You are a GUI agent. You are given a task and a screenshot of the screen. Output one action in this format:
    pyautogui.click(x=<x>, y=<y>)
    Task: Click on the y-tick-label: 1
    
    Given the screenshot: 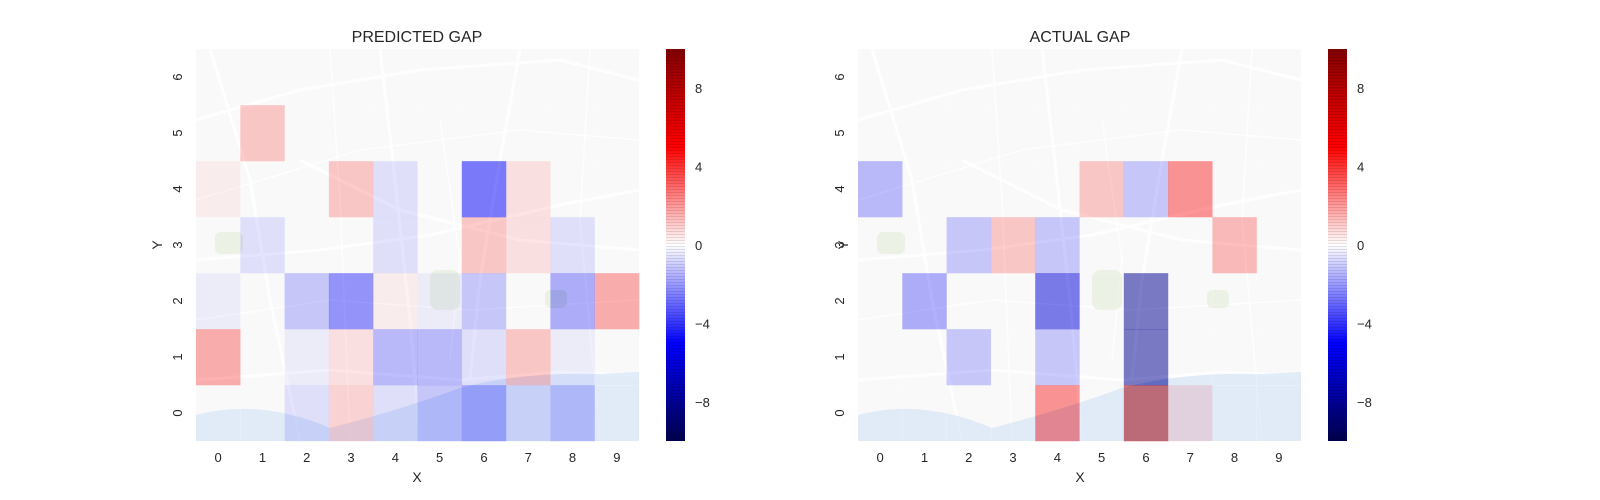 What is the action you would take?
    pyautogui.click(x=839, y=356)
    